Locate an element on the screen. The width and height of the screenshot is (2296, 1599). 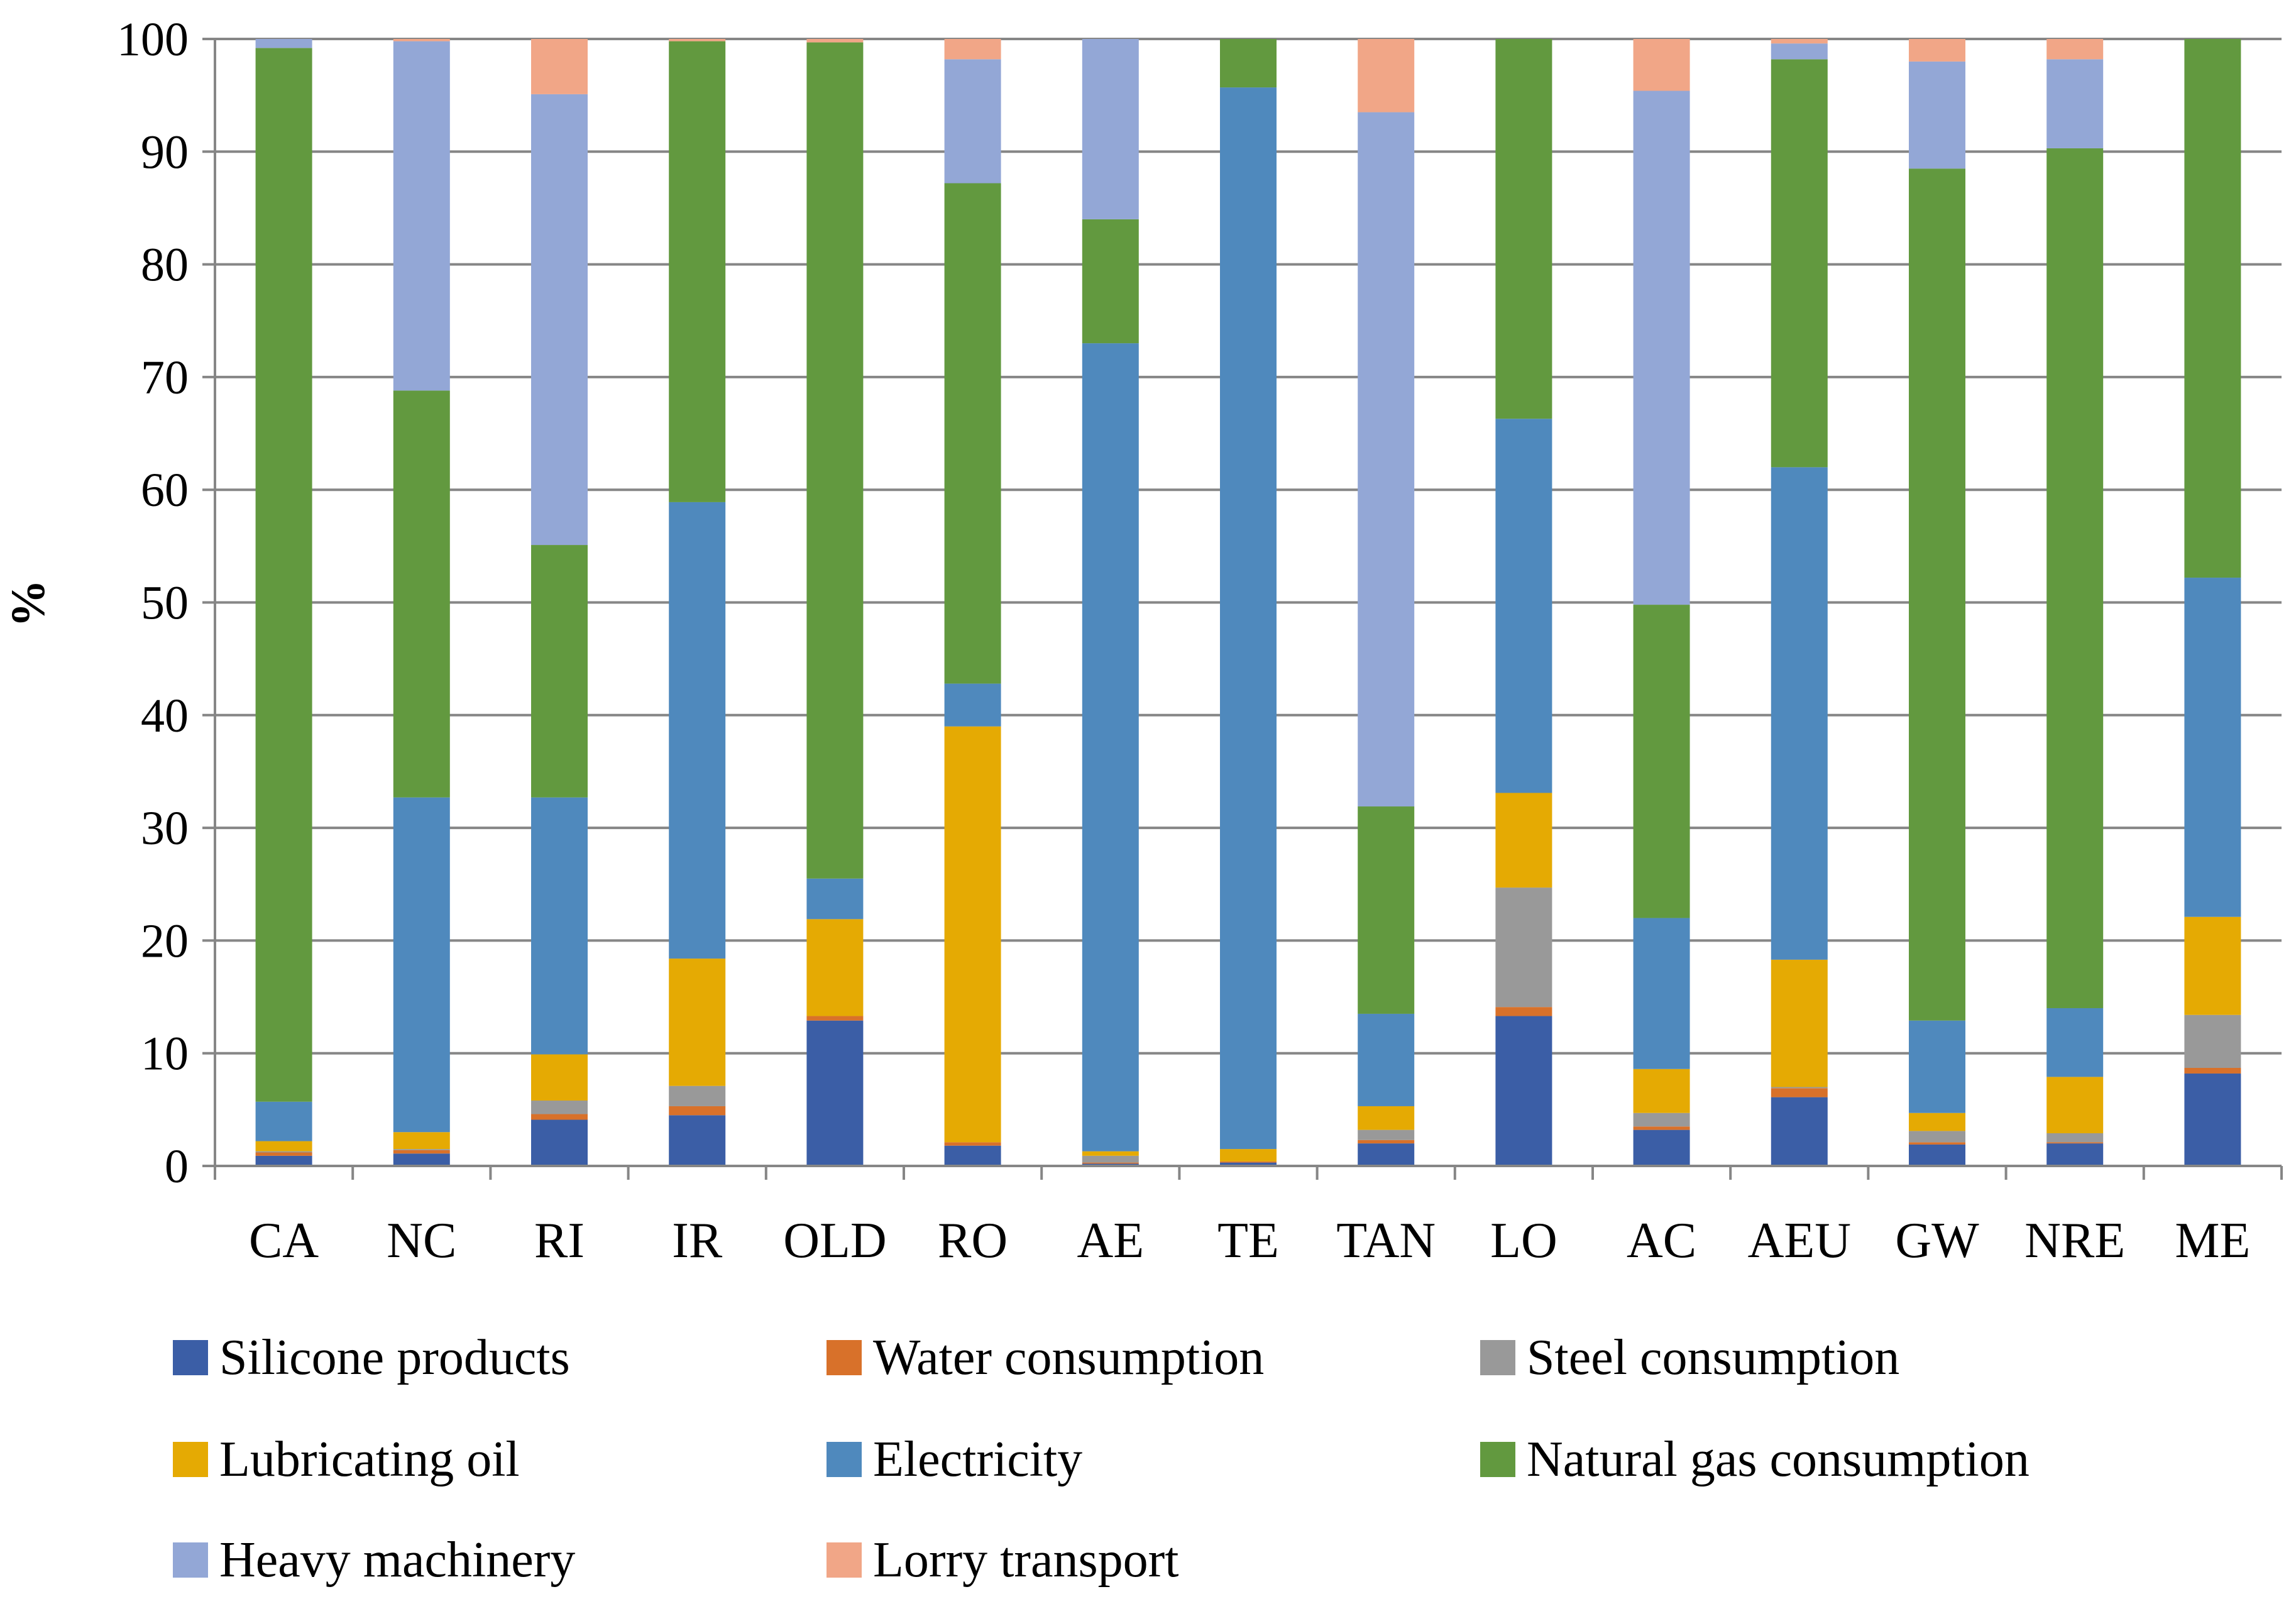
bar-ae-steel-consumption is located at coordinates (1110, 1159).